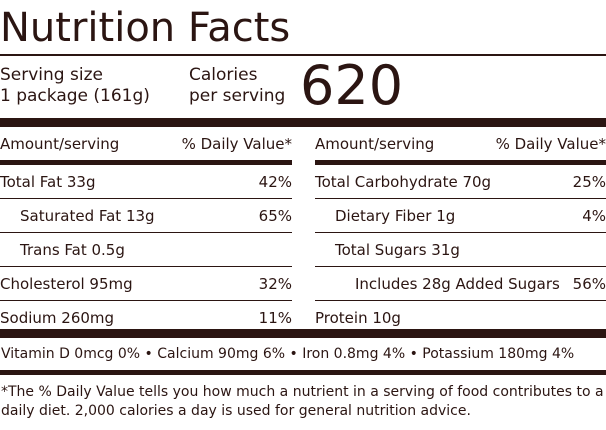  I want to click on nutrient-row: Dietary Fiber 1g 4%, so click(460, 215).